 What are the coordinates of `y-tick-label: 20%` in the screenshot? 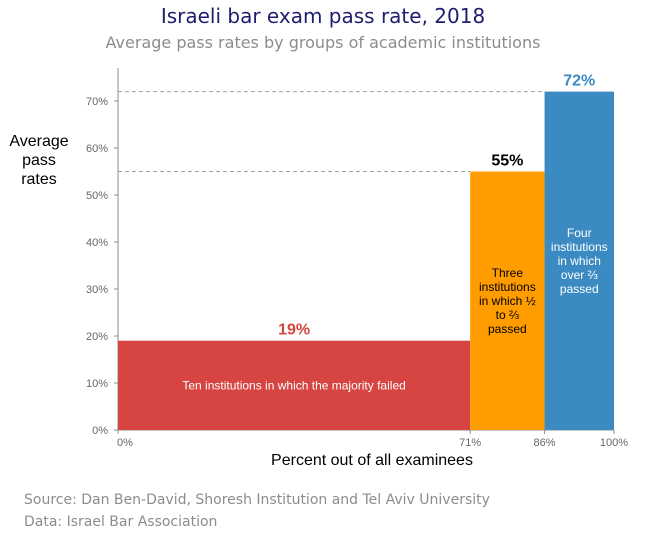 It's located at (97, 337).